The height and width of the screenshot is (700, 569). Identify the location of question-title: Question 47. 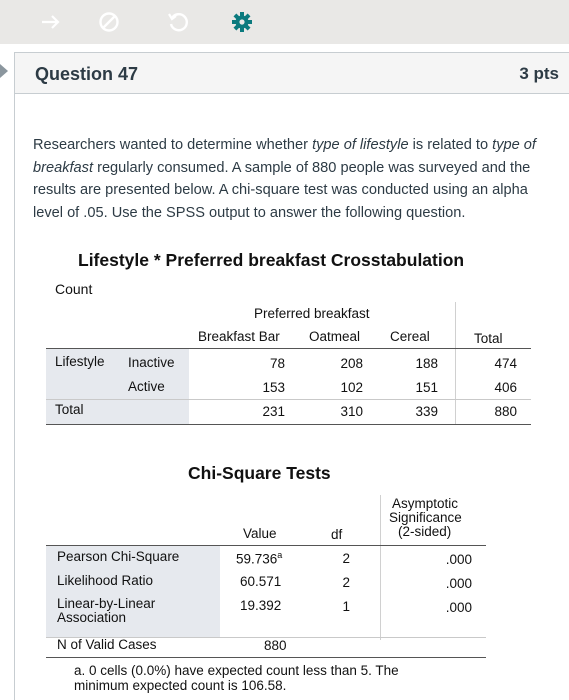
(87, 74).